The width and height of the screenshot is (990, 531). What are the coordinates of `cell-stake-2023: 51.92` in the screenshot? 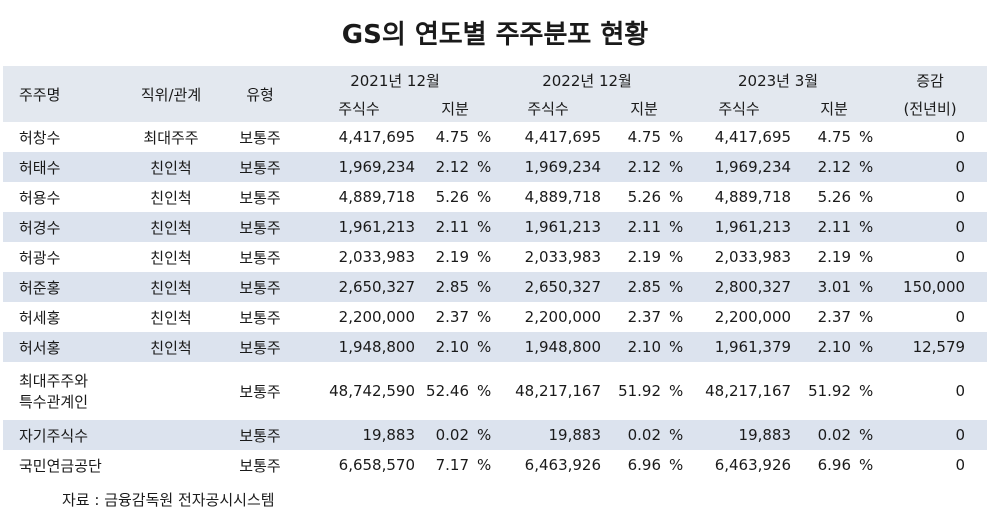 It's located at (830, 391).